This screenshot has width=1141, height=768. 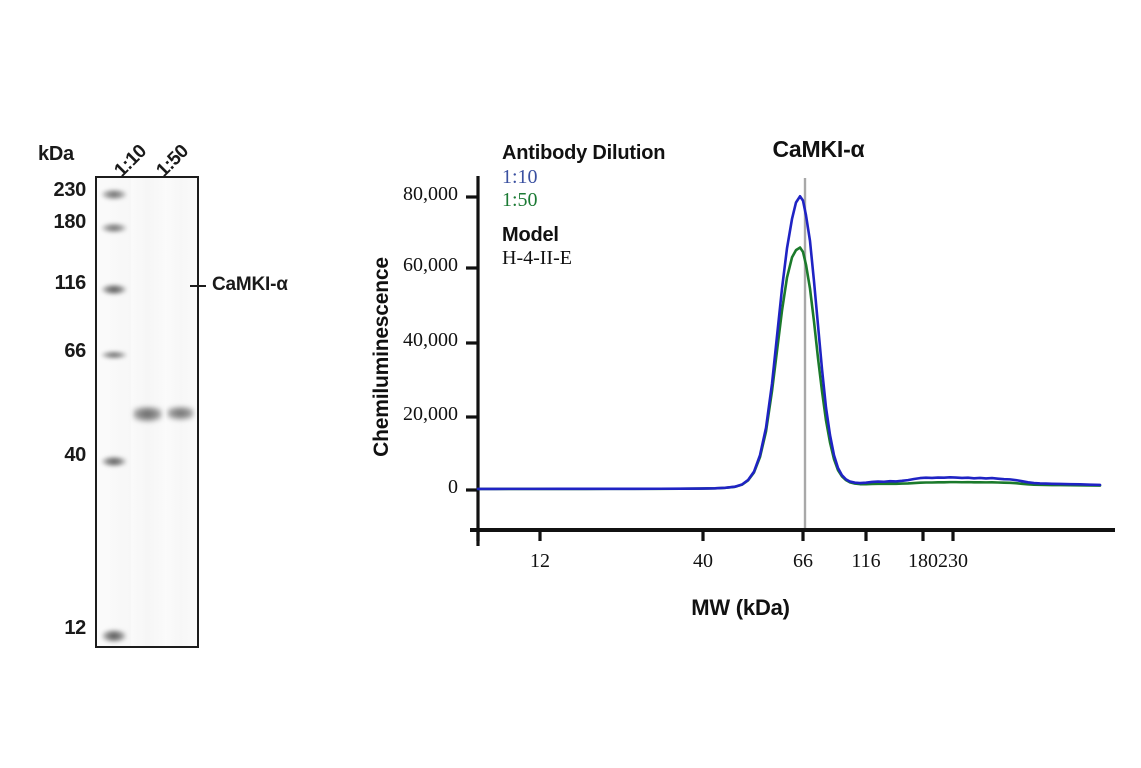 What do you see at coordinates (866, 561) in the screenshot?
I see `x-tick-label: 116` at bounding box center [866, 561].